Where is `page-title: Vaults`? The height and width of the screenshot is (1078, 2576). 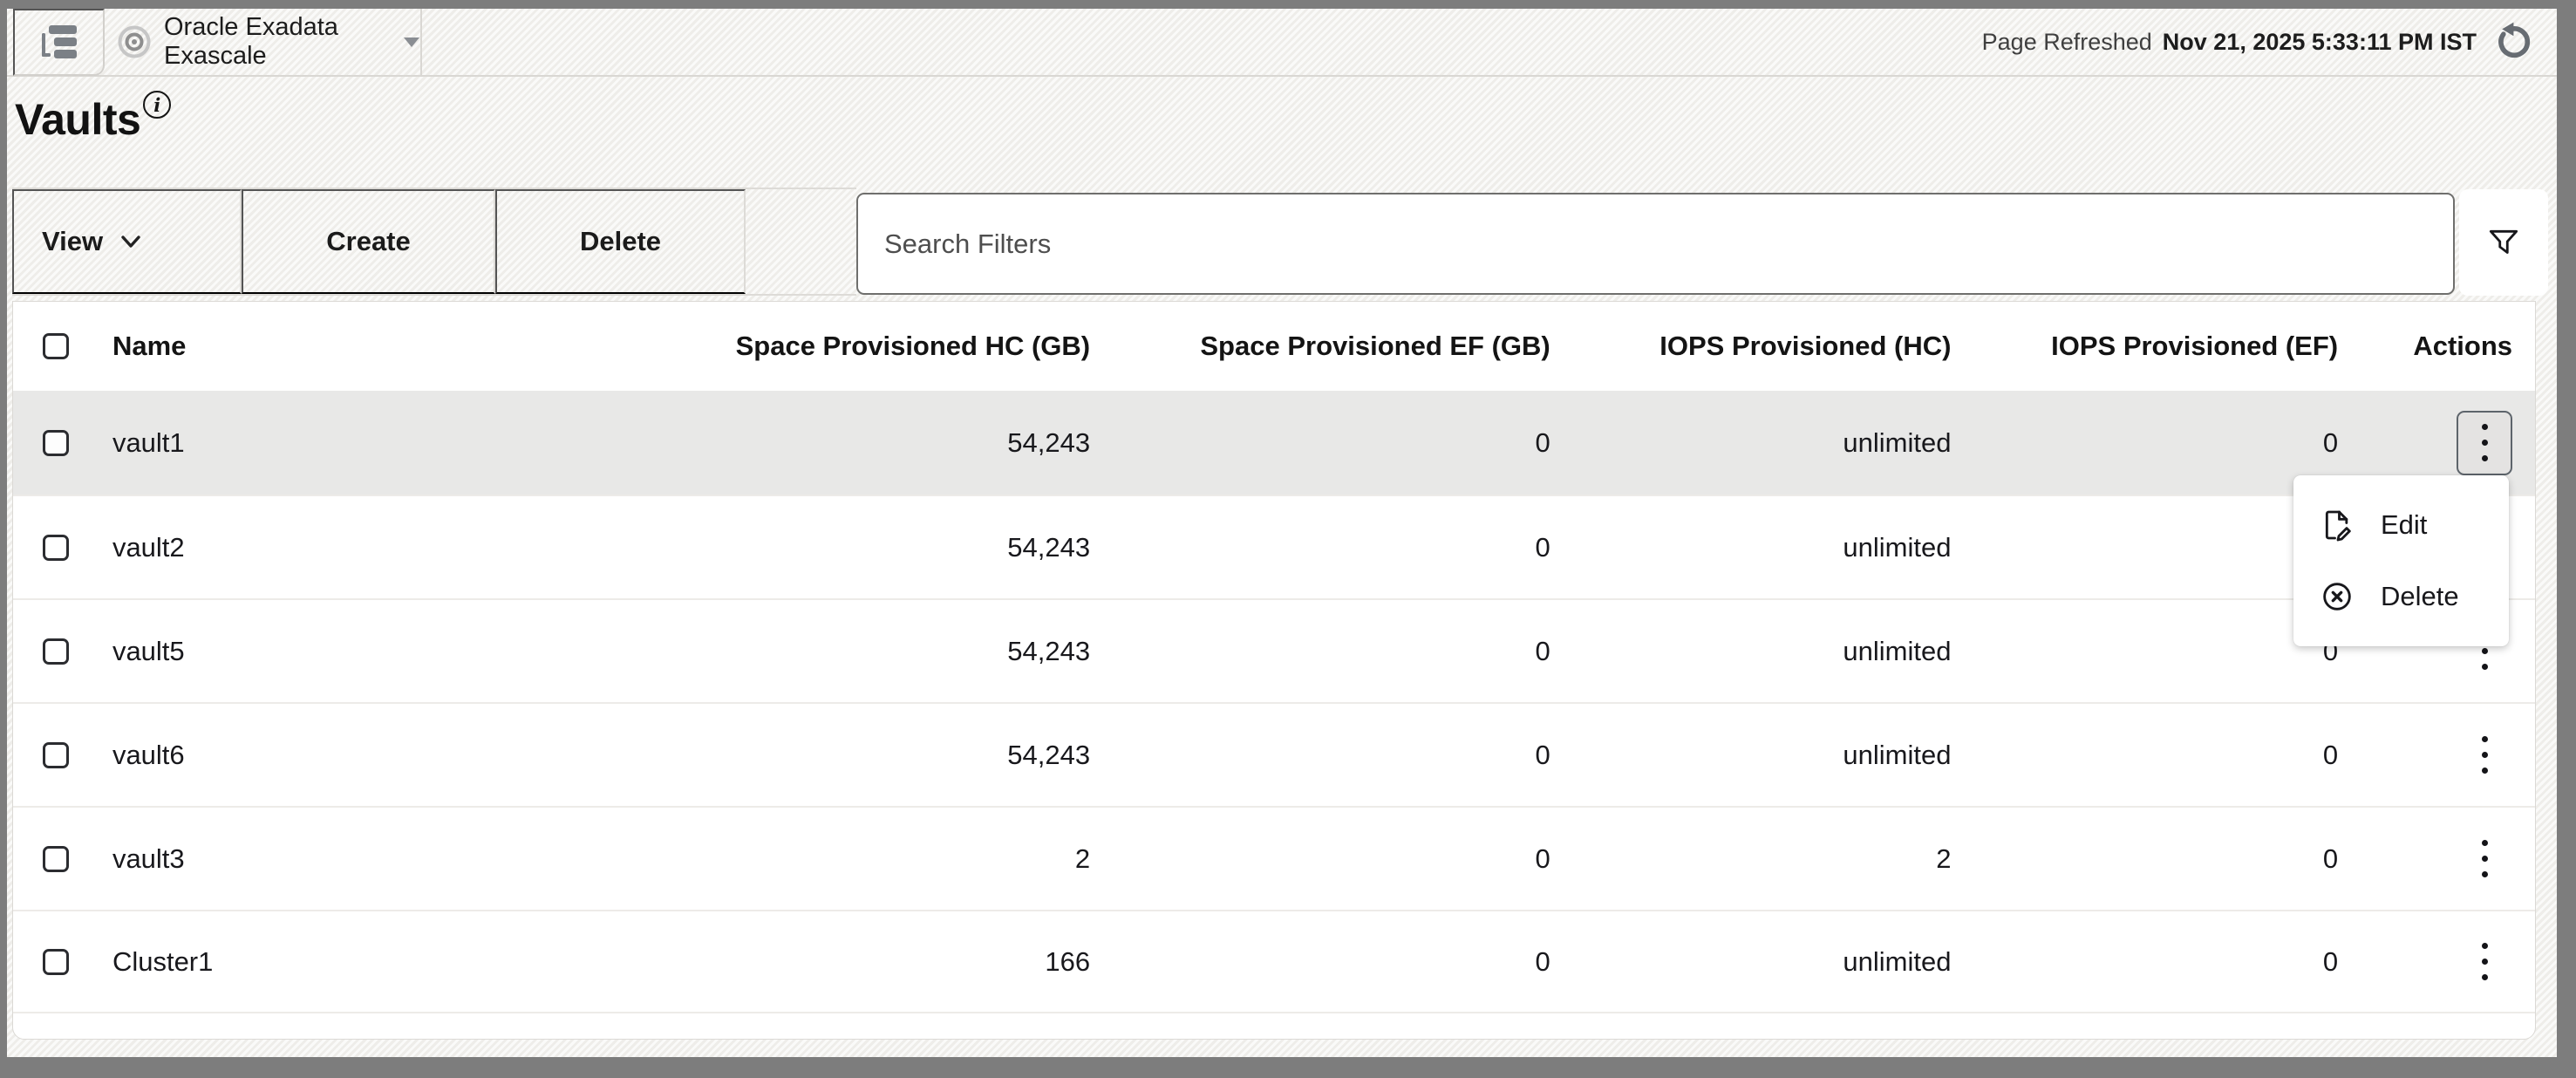
page-title: Vaults is located at coordinates (78, 119).